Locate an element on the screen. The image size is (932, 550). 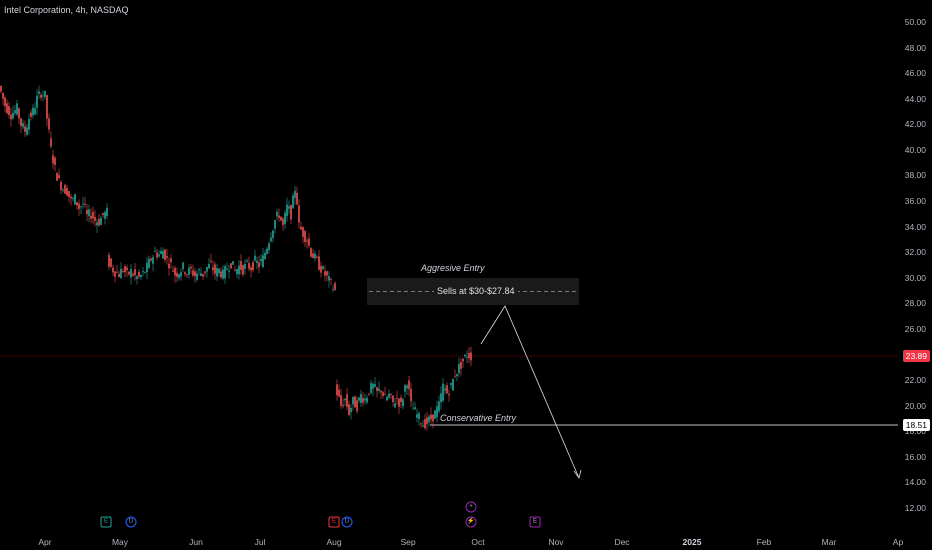
y-tick-label: 48.00 is located at coordinates (915, 47).